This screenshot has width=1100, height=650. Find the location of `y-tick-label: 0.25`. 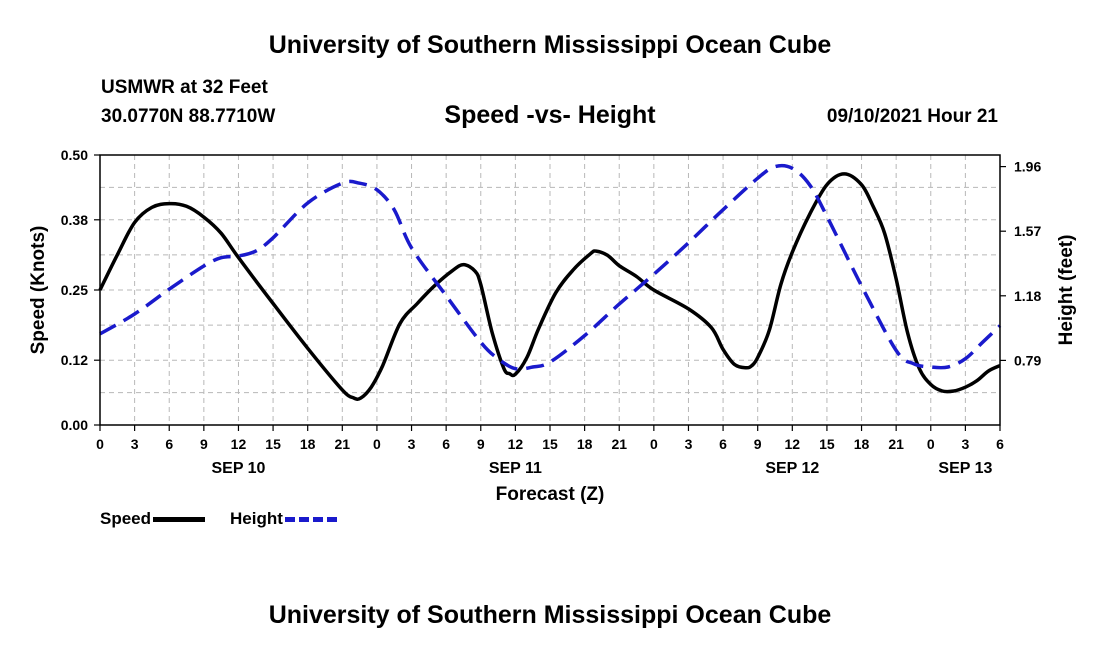

y-tick-label: 0.25 is located at coordinates (74, 290).